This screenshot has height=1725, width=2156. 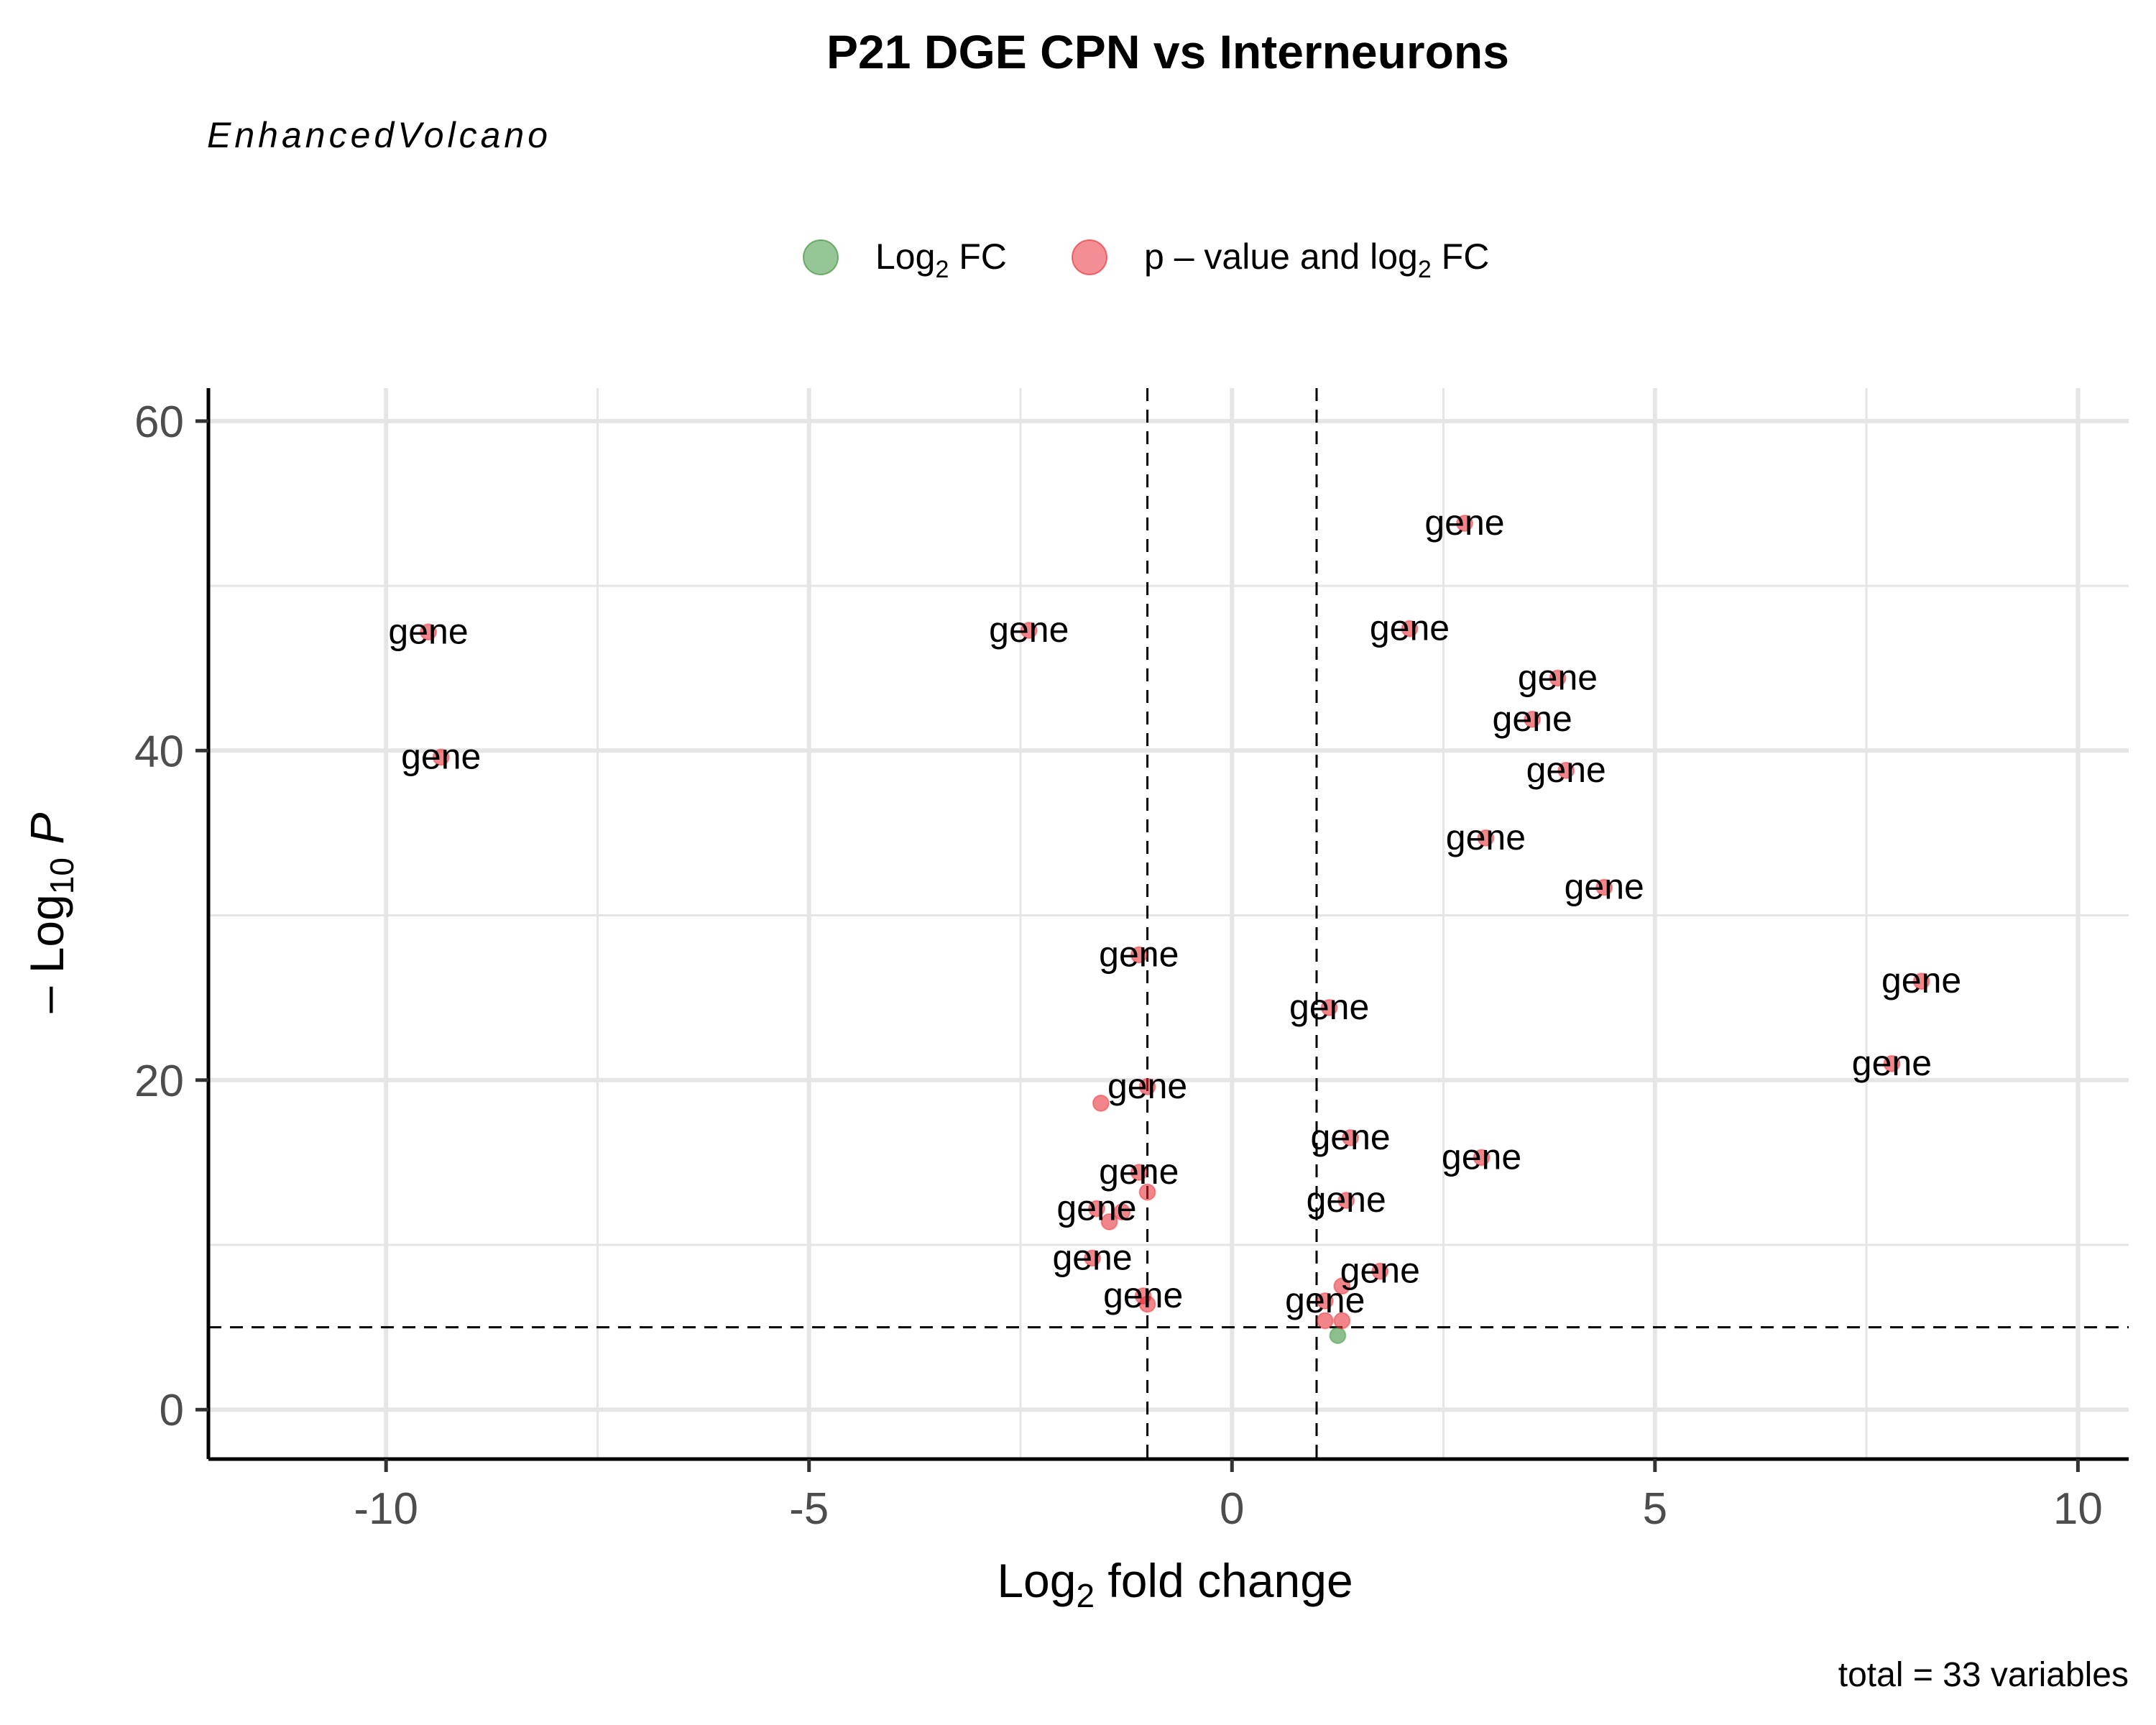 What do you see at coordinates (1167, 51) in the screenshot?
I see `chart-title: P21 DGE CPN vs Interneurons` at bounding box center [1167, 51].